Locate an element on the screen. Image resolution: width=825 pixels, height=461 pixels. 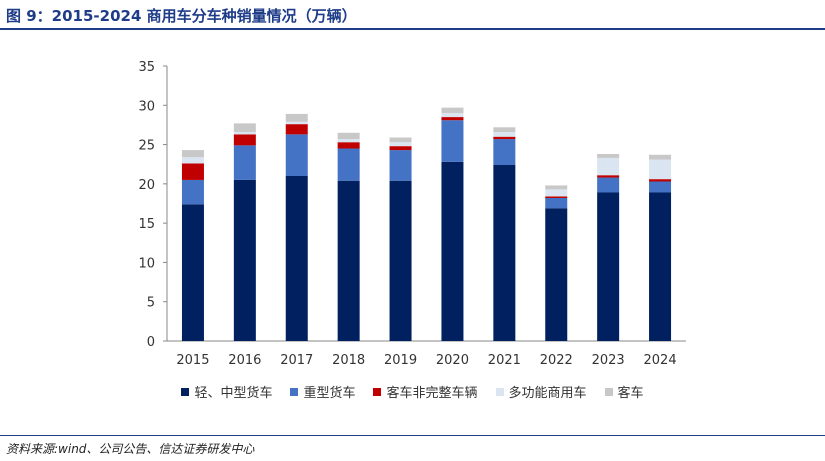
y-tick-label: 0 is located at coordinates (151, 342).